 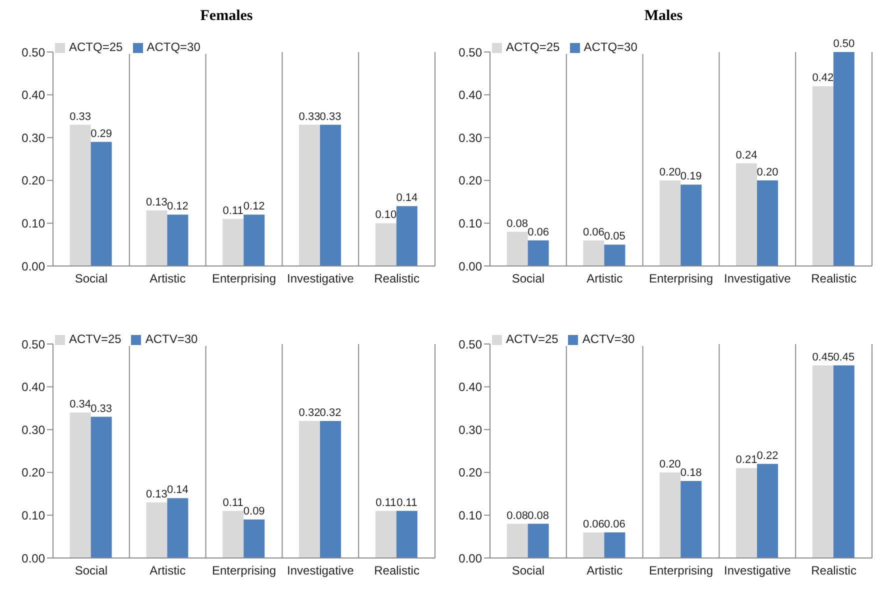 What do you see at coordinates (254, 511) in the screenshot?
I see `data-label: 0.09` at bounding box center [254, 511].